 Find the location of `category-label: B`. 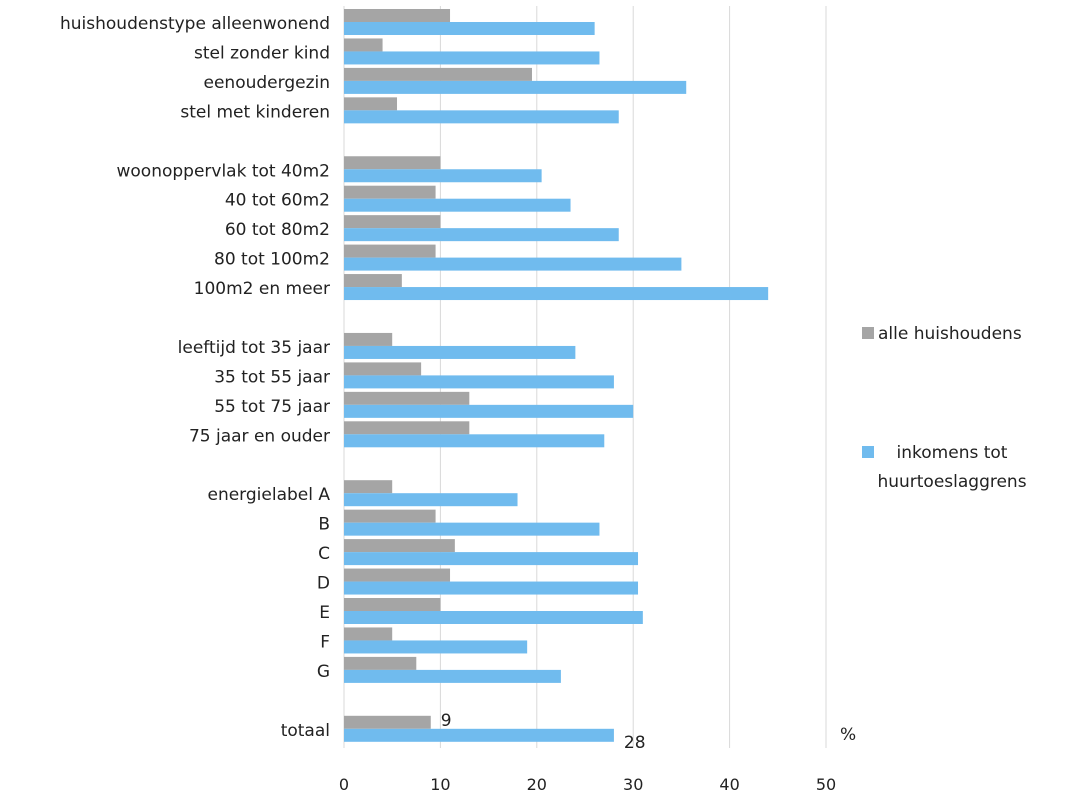

category-label: B is located at coordinates (324, 525).